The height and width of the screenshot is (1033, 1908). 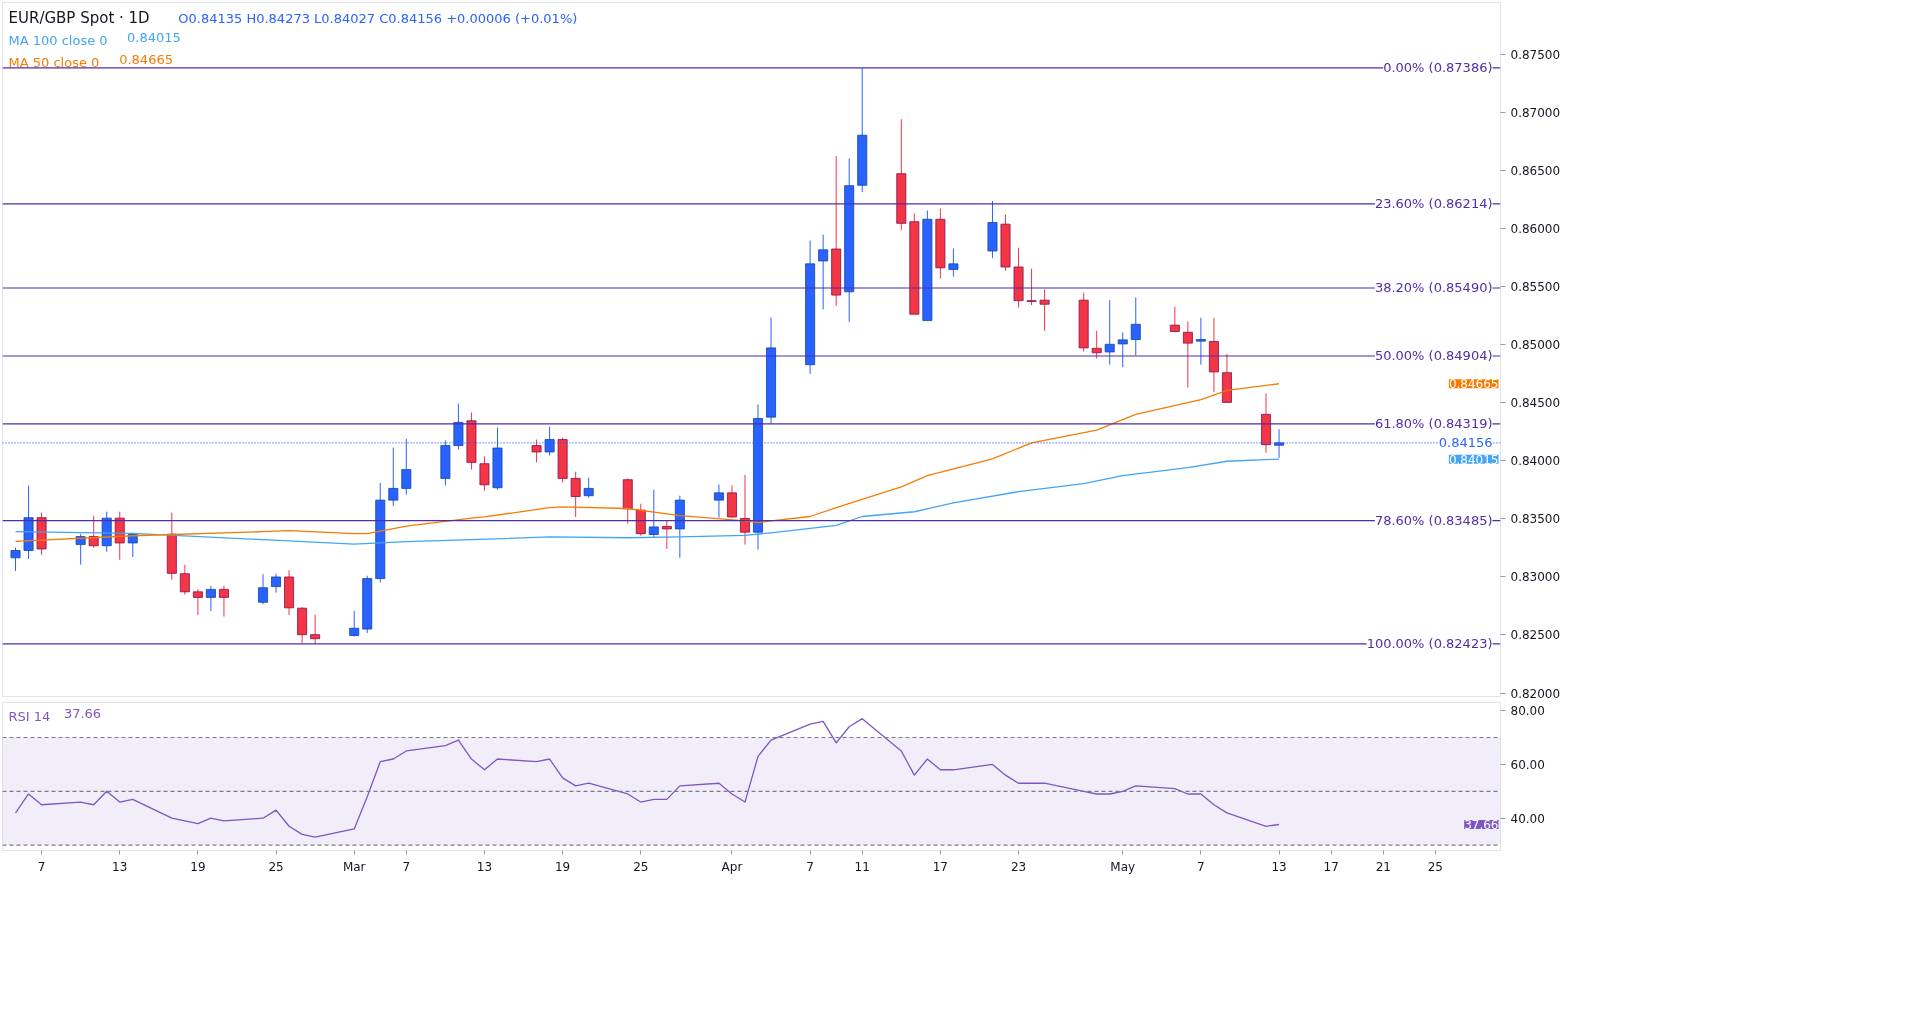 What do you see at coordinates (1535, 345) in the screenshot?
I see `y-tick-label: 0.85000` at bounding box center [1535, 345].